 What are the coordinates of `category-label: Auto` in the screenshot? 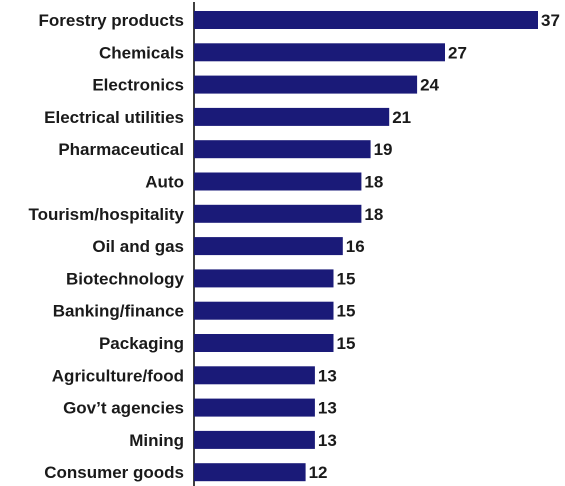 It's located at (164, 182).